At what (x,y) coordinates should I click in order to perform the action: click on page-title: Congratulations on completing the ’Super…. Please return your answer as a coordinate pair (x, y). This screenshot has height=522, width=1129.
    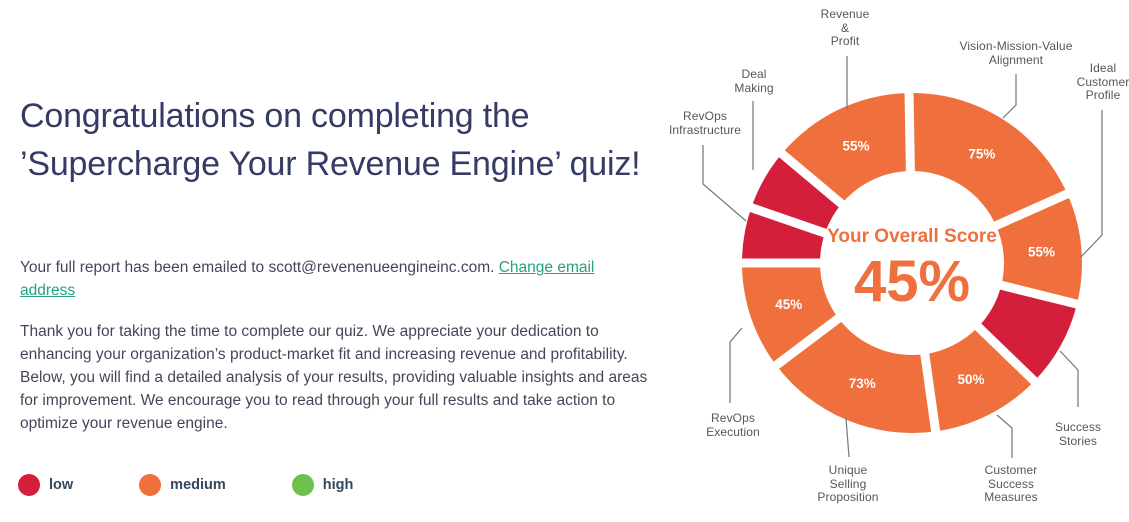
    Looking at the image, I should click on (330, 140).